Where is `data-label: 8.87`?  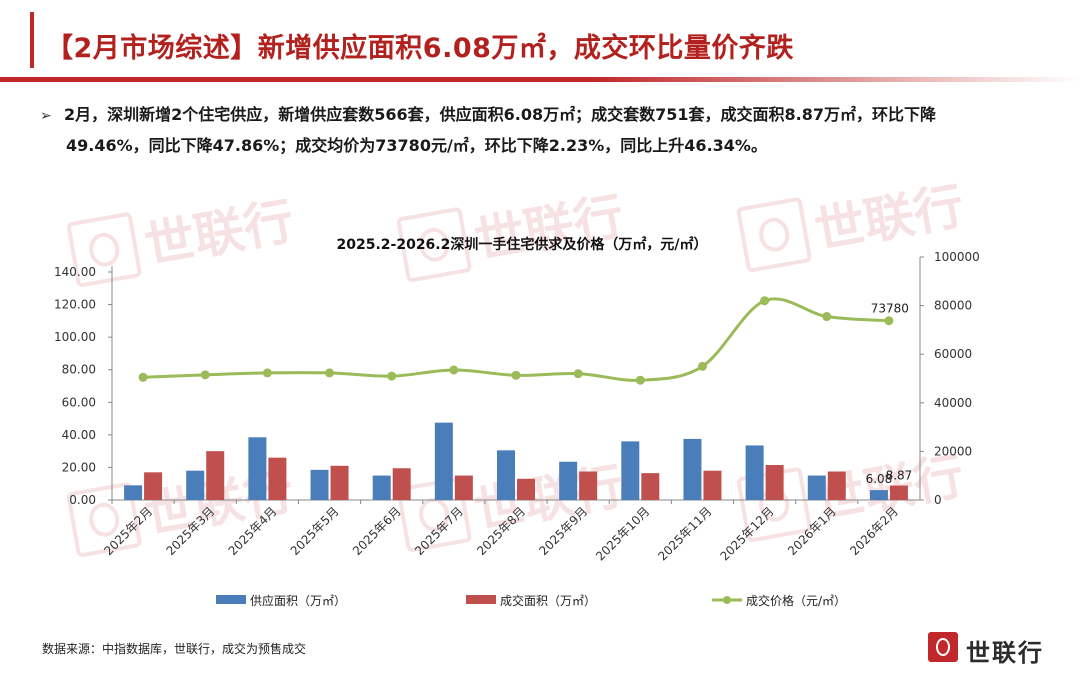
data-label: 8.87 is located at coordinates (899, 476).